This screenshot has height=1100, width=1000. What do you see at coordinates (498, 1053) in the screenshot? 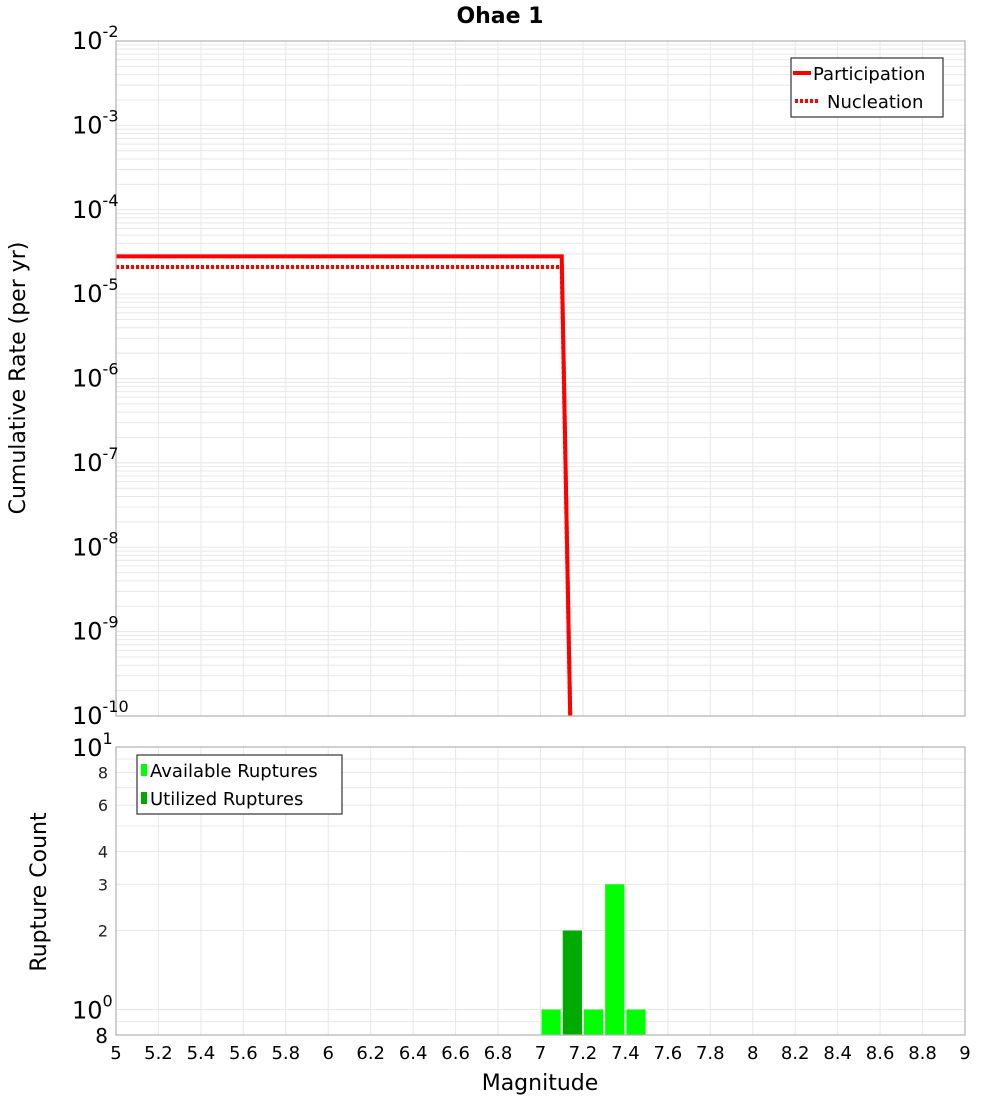
I see `x-tick-label: 6.8` at bounding box center [498, 1053].